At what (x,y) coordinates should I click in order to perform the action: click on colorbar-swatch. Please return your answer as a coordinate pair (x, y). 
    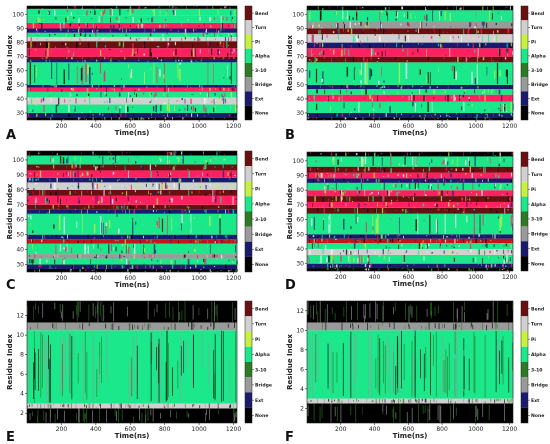
    Looking at the image, I should click on (524, 55).